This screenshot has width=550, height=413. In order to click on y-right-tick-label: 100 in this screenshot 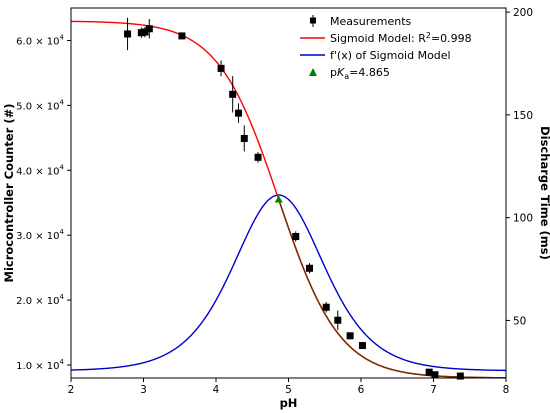, I will do `click(523, 219)`.